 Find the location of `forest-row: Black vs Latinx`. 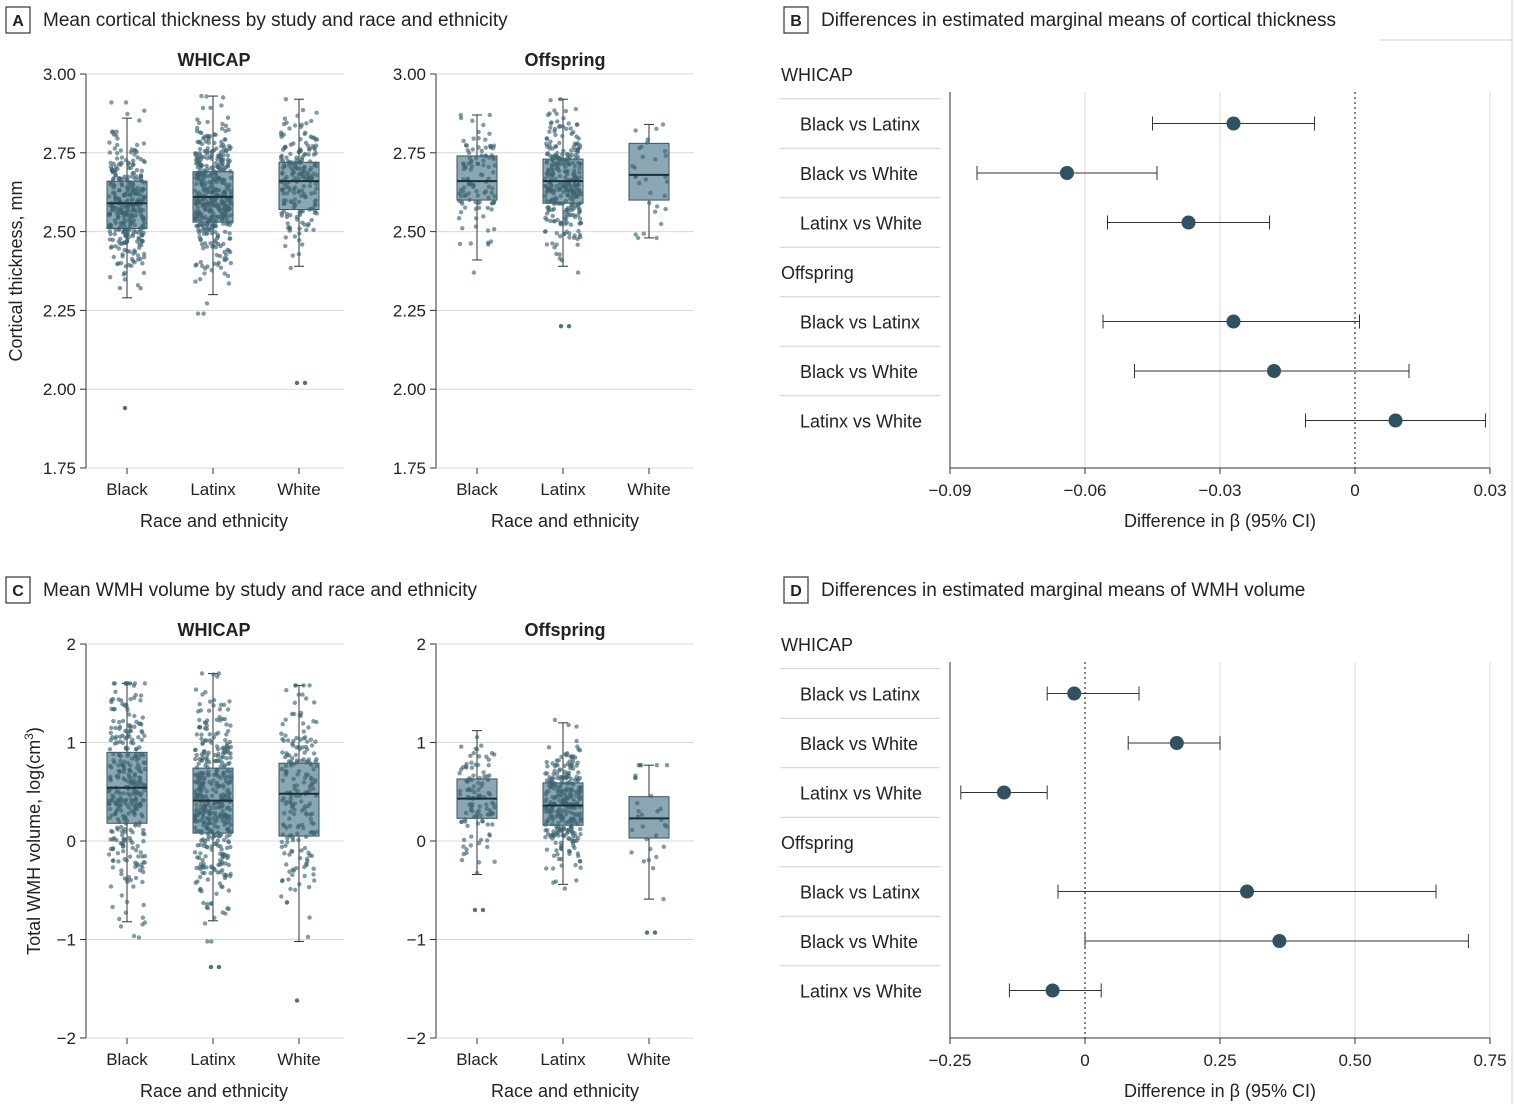

forest-row: Black vs Latinx is located at coordinates (960, 702).